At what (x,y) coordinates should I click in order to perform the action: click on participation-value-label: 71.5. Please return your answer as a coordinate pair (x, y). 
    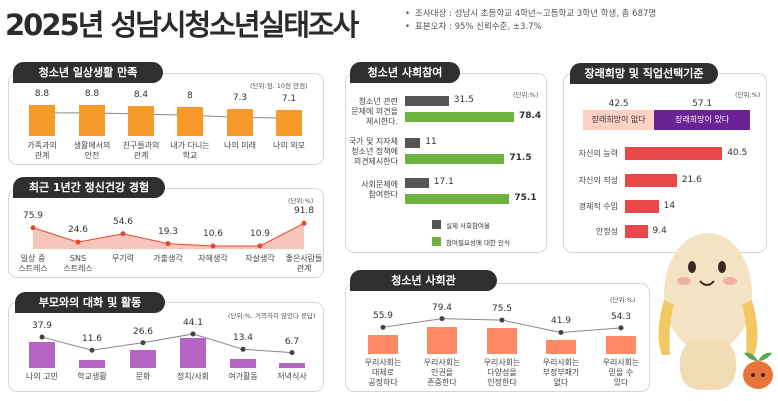
    Looking at the image, I should click on (520, 158).